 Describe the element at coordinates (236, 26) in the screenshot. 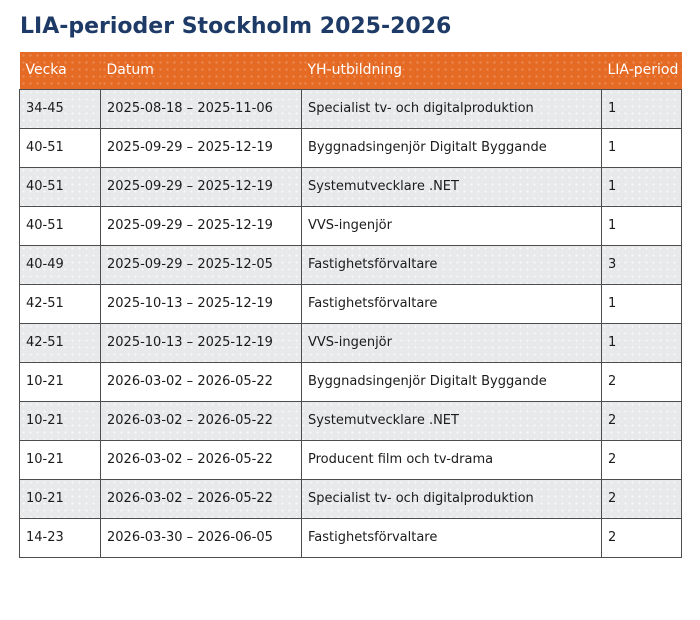

I see `page-title: LIA-perioder Stockholm 2025-2026` at that location.